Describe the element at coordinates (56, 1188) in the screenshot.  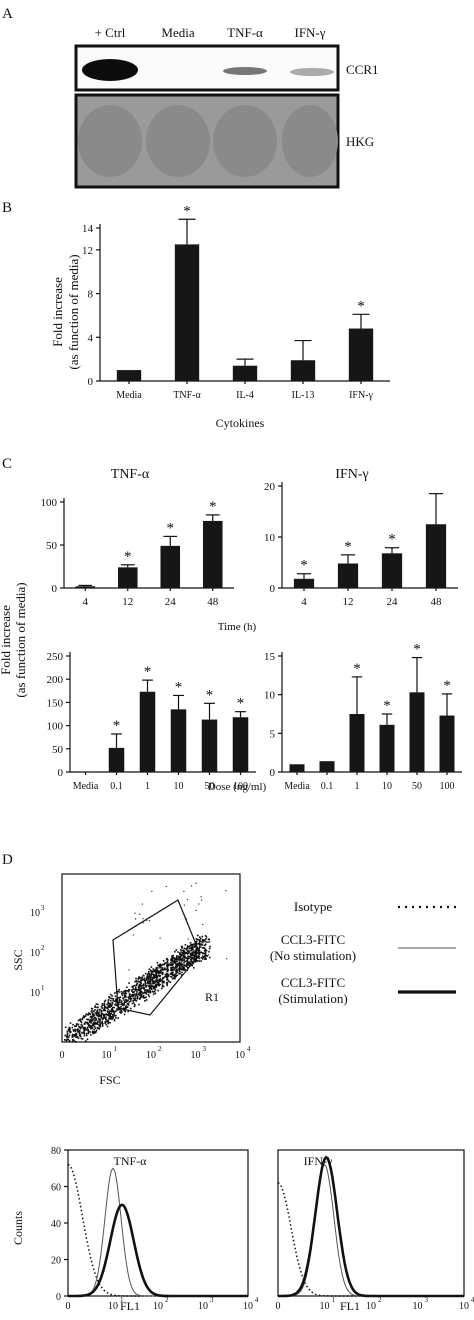
I see `hist-y-tick-label: 60` at that location.